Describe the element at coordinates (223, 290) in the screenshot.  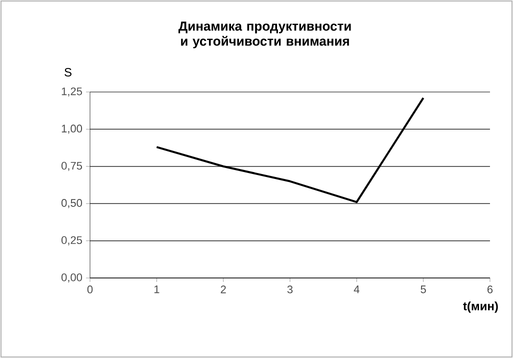
I see `x-tick-label: 2` at that location.